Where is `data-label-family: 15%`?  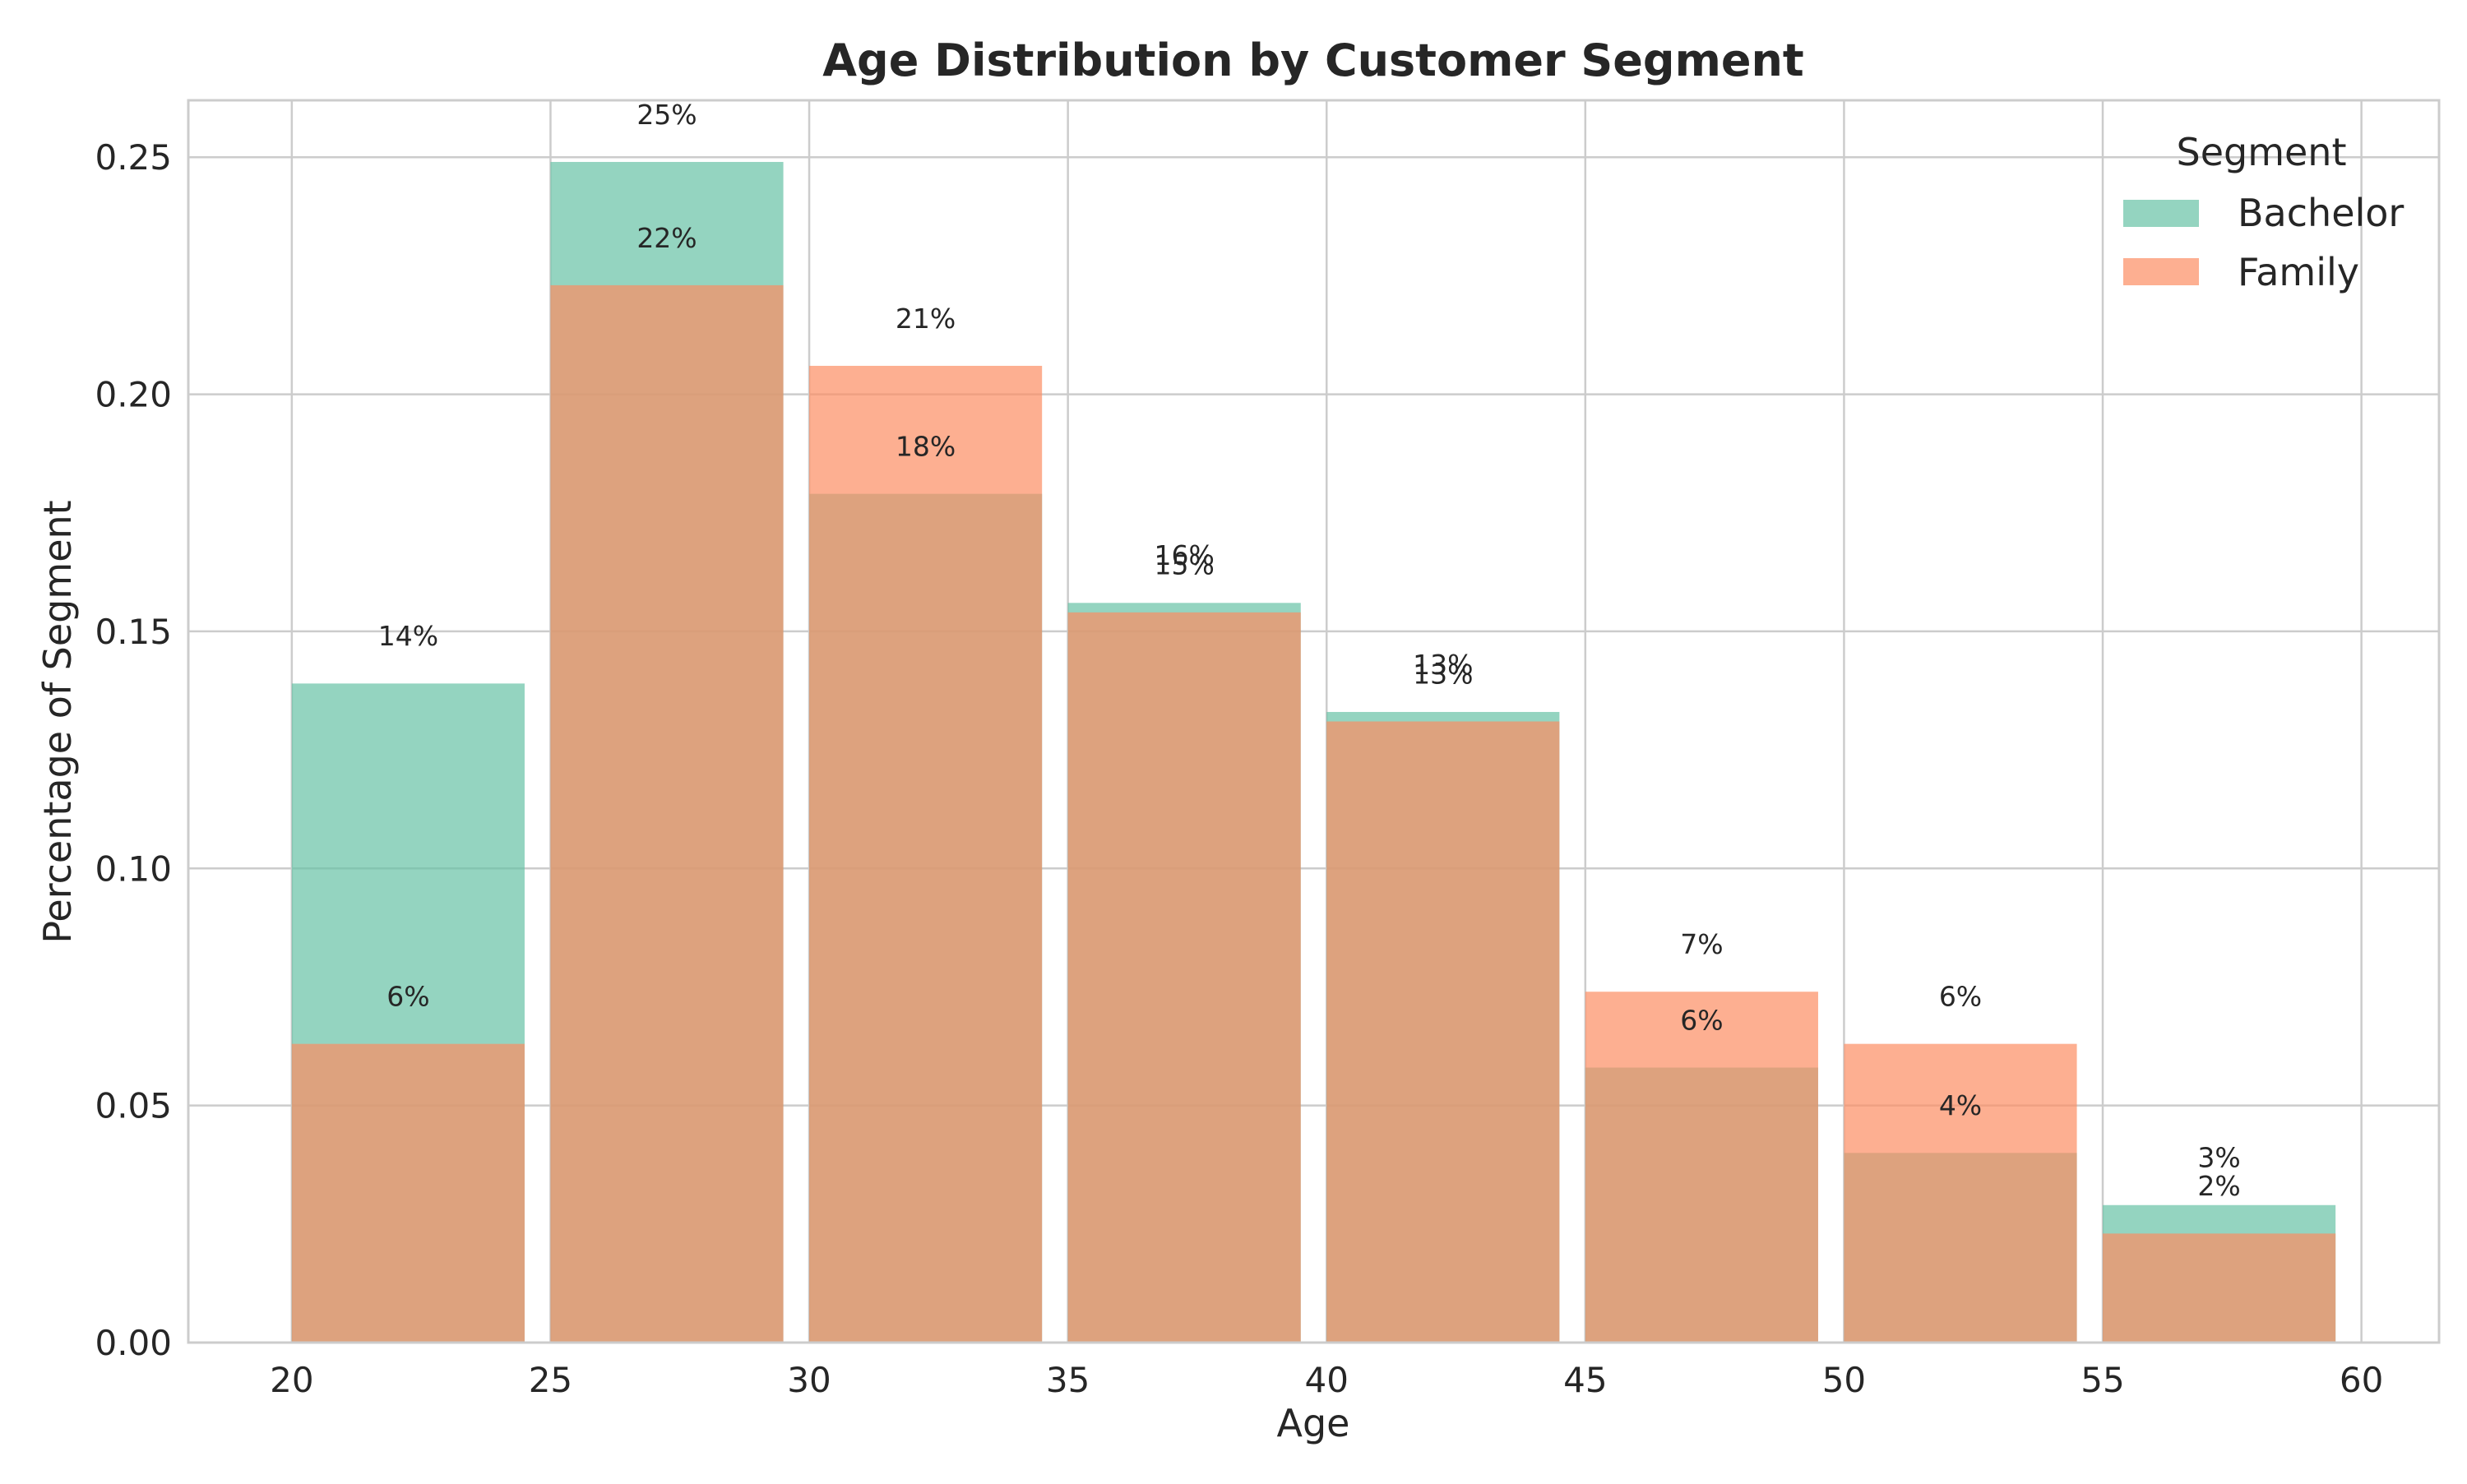
data-label-family: 15% is located at coordinates (1185, 565).